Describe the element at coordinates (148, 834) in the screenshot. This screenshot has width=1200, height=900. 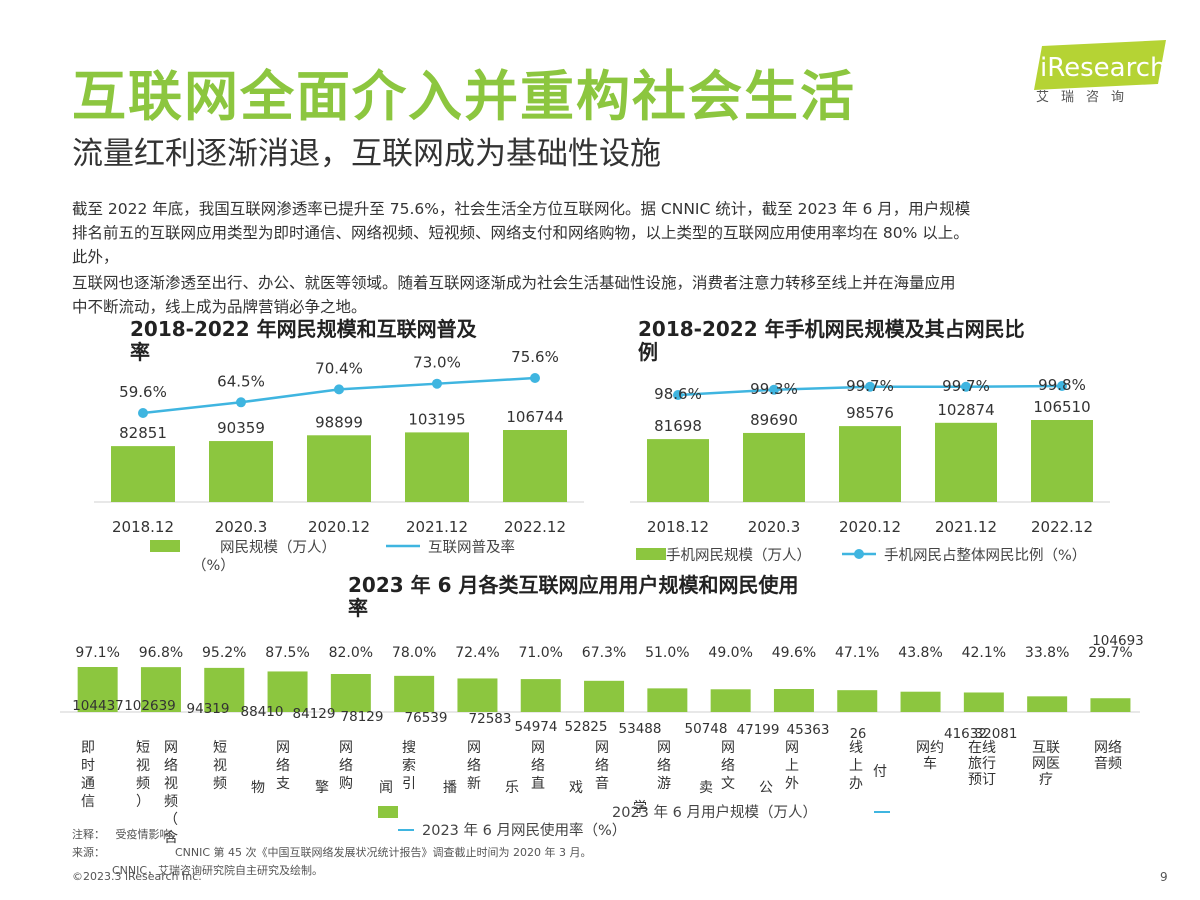
I see `note-text: 受疫情影响，` at that location.